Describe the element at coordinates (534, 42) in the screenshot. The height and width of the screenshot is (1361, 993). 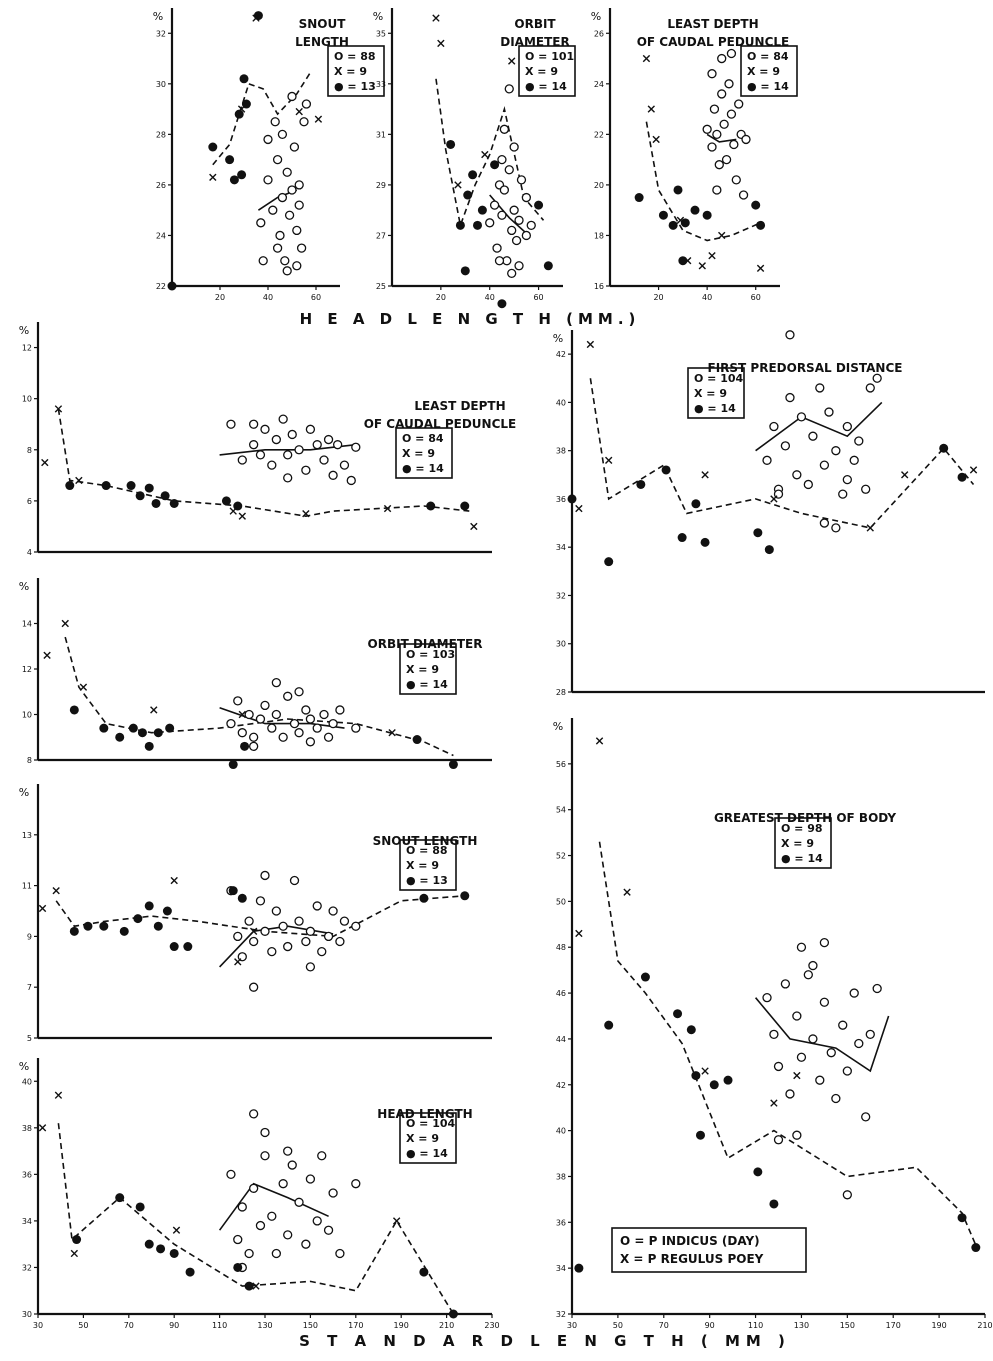
I see `chart-title-line: DIAMETER` at that location.